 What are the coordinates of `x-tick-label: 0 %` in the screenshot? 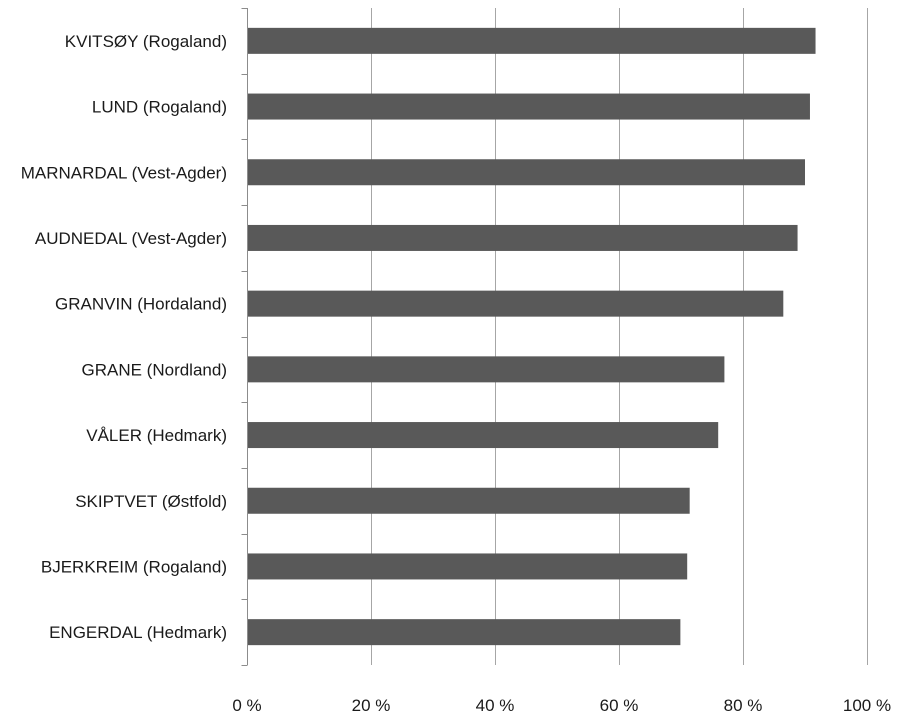 It's located at (246, 705).